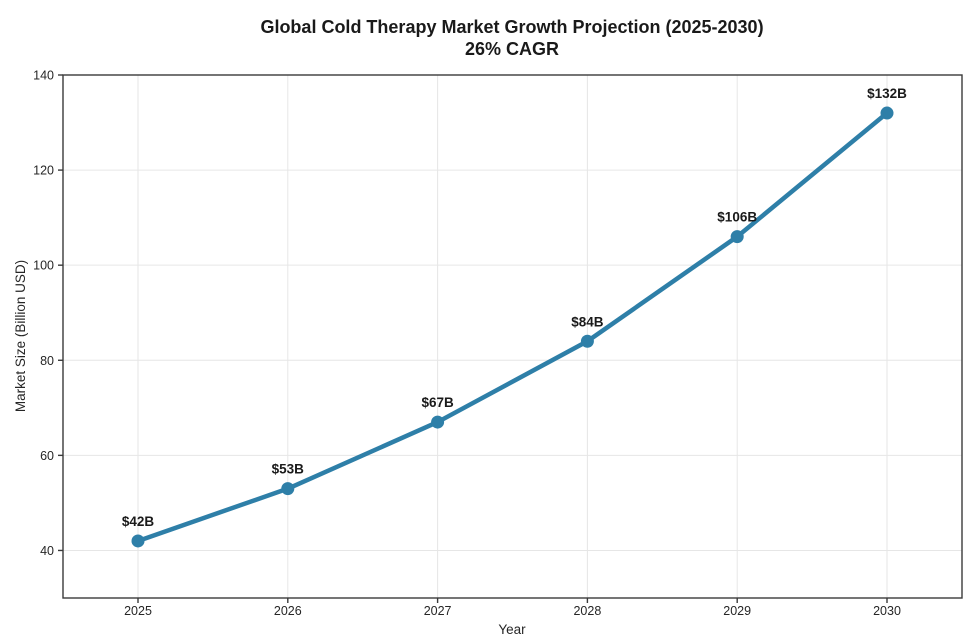 The image size is (980, 644). I want to click on x-tick-label: 2026, so click(288, 611).